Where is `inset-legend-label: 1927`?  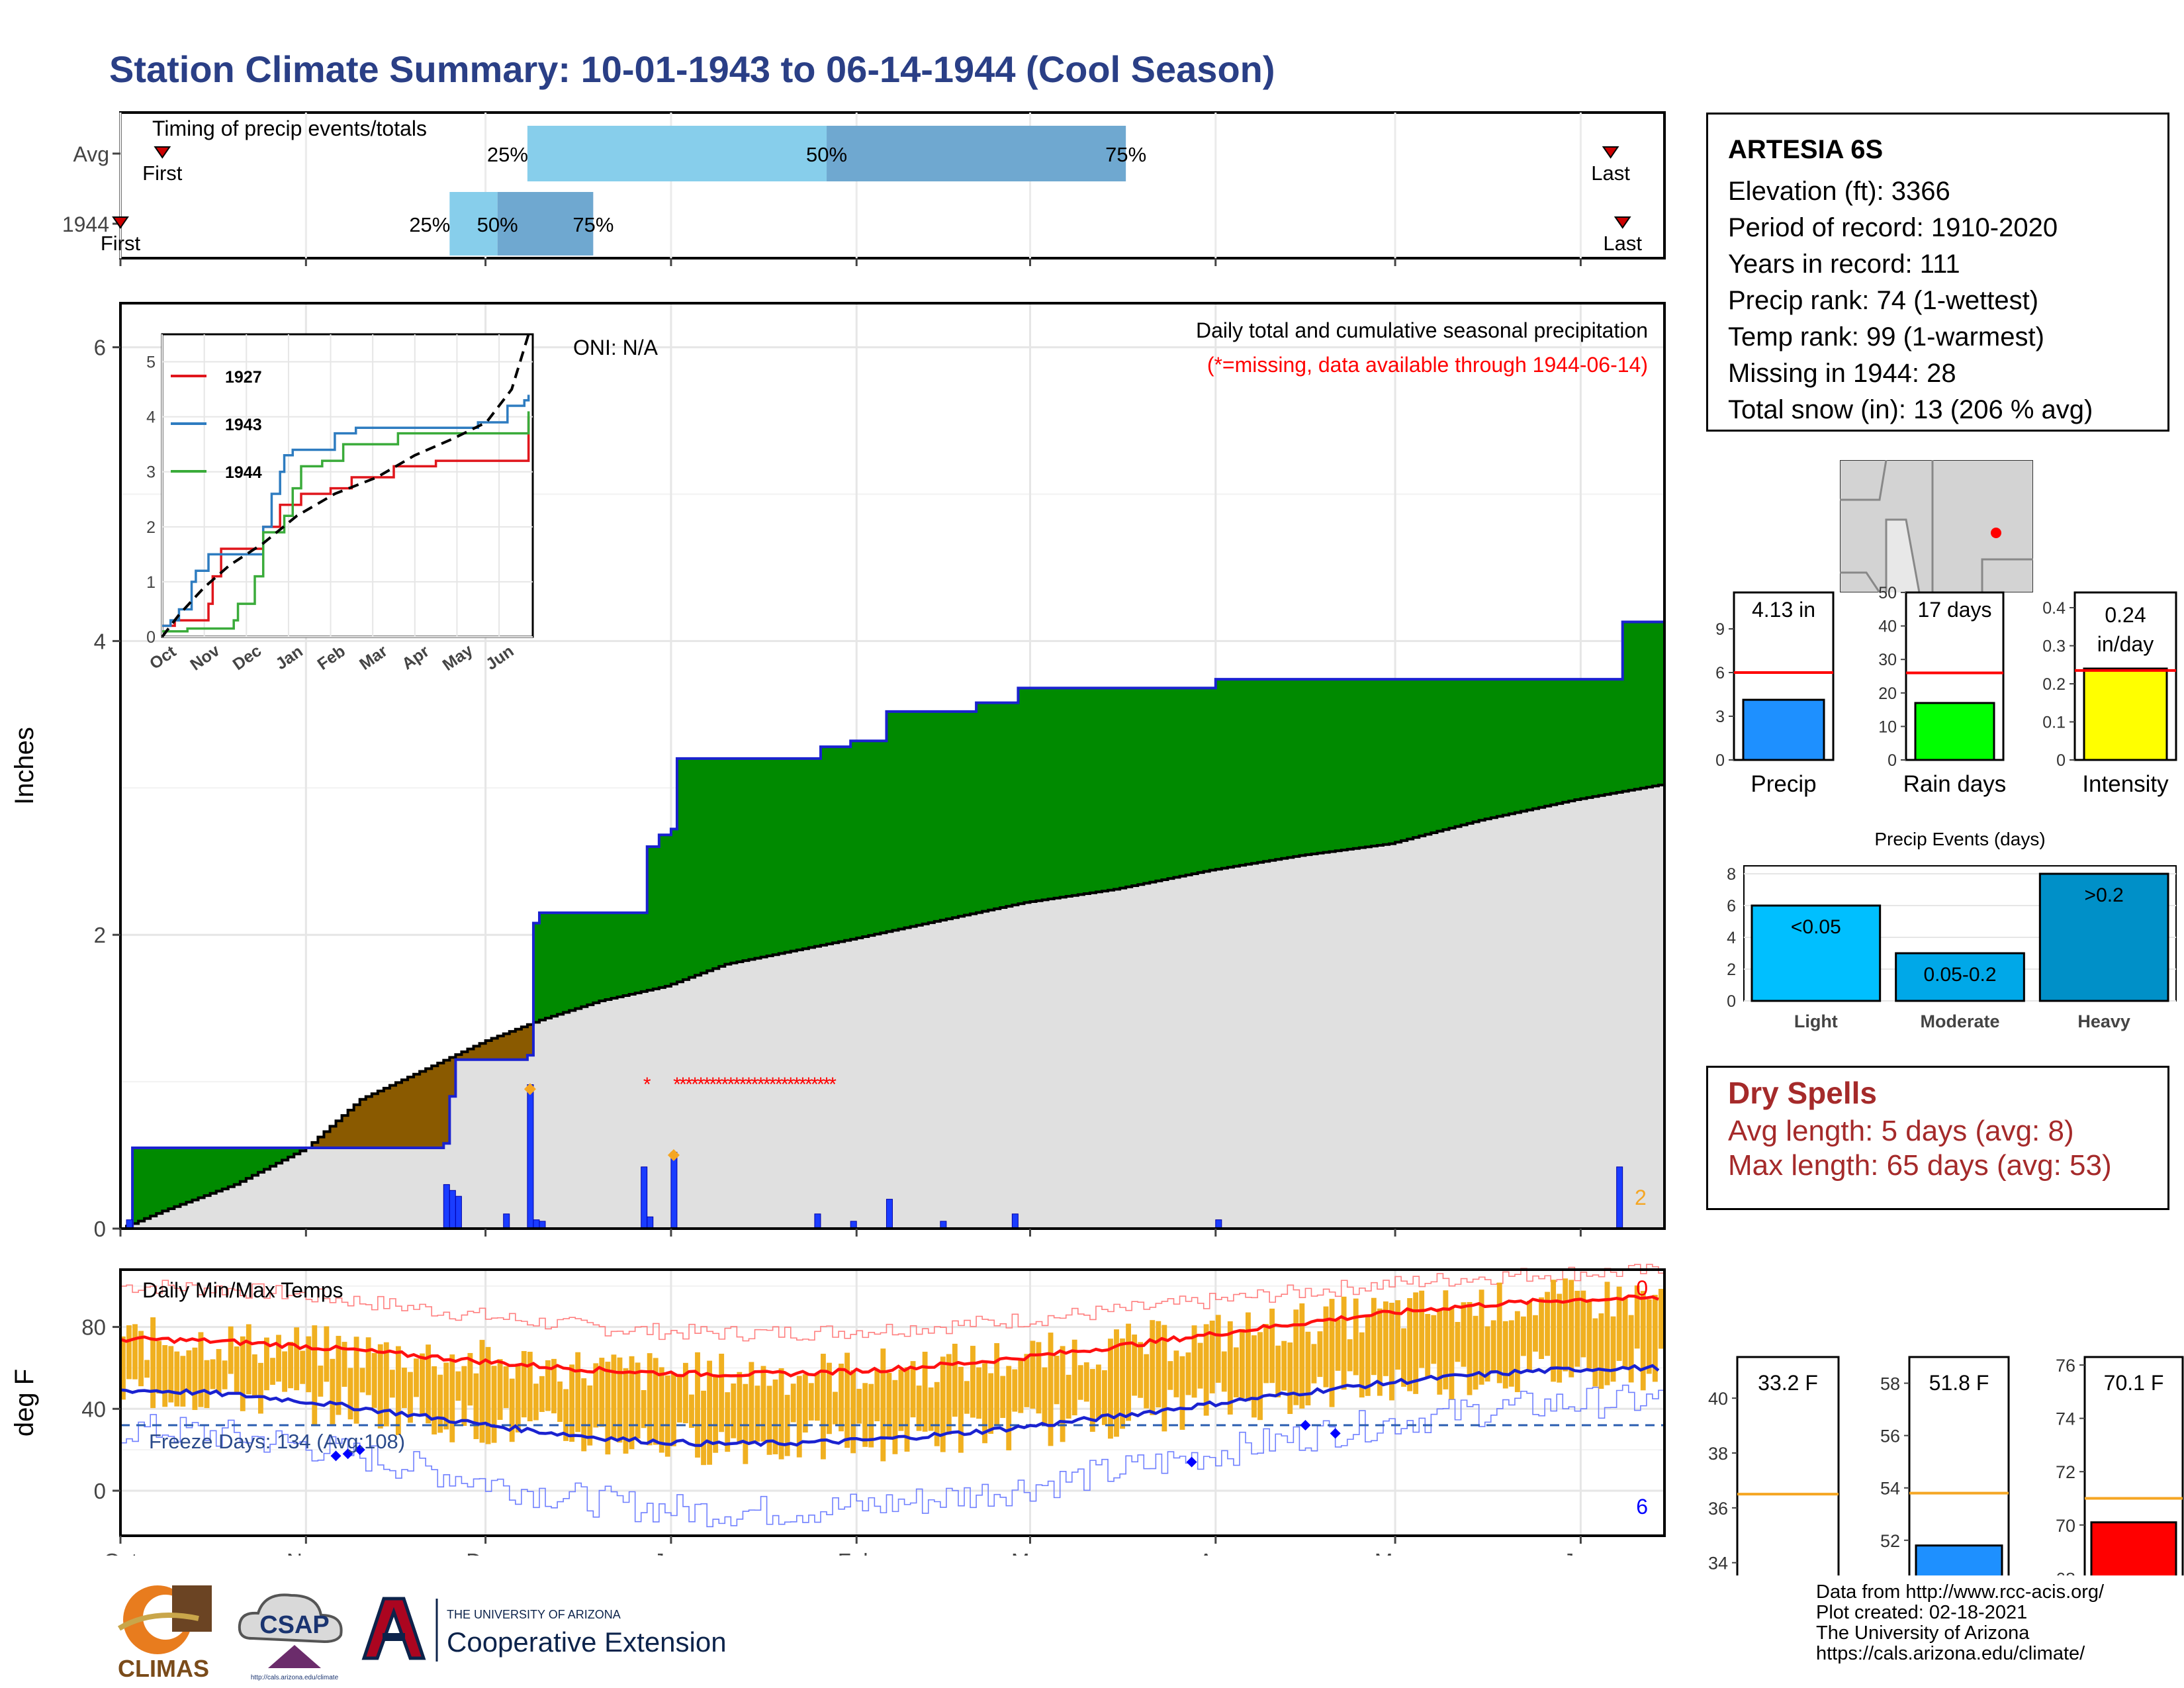
inset-legend-label: 1927 is located at coordinates (244, 377).